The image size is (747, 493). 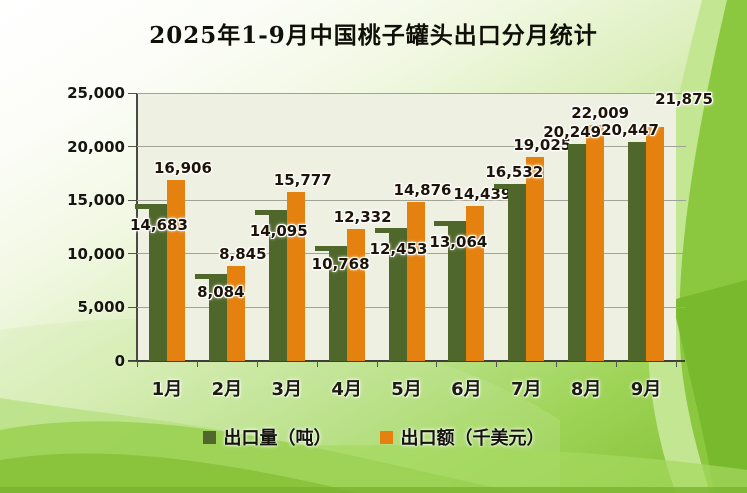 I want to click on data-label-volume-8月: 20,249, so click(x=572, y=131).